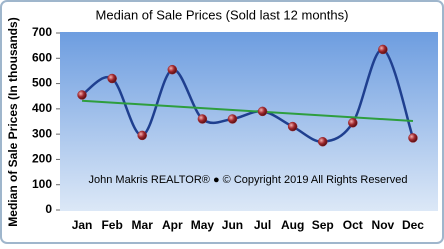 The height and width of the screenshot is (249, 444). What do you see at coordinates (111, 225) in the screenshot?
I see `x-tick-label: Feb` at bounding box center [111, 225].